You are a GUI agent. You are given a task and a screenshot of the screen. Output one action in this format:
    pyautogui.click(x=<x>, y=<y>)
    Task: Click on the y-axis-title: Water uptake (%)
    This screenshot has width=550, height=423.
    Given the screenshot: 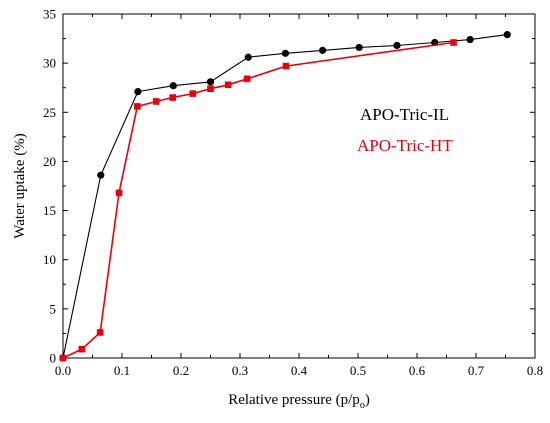 What is the action you would take?
    pyautogui.click(x=20, y=185)
    